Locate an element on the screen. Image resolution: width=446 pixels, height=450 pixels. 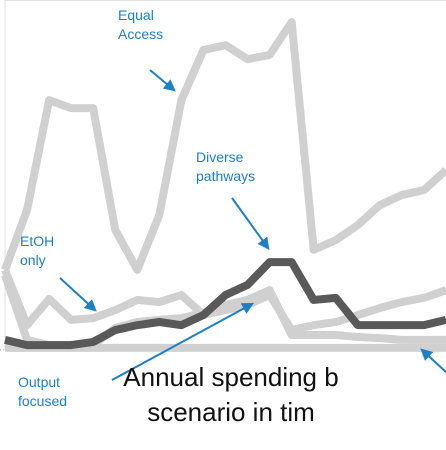
annotation: Diverse is located at coordinates (220, 157).